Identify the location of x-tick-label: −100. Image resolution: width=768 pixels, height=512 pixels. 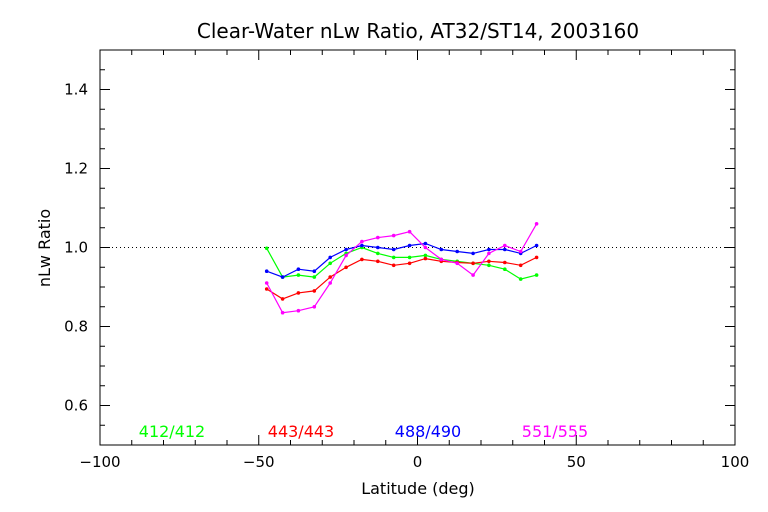
(99, 462).